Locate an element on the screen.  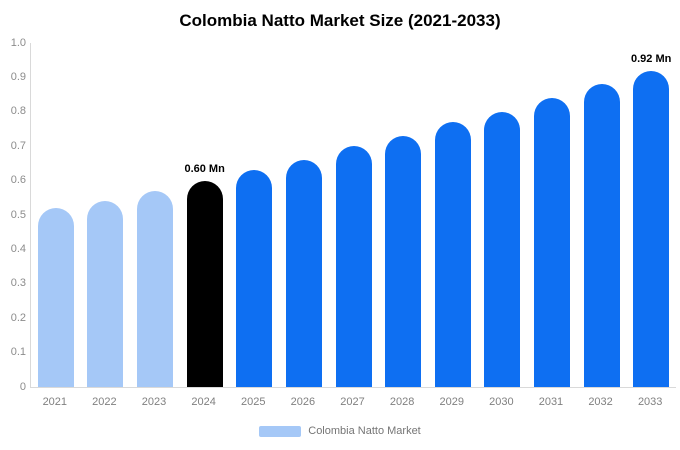
legend-swatch is located at coordinates (280, 431).